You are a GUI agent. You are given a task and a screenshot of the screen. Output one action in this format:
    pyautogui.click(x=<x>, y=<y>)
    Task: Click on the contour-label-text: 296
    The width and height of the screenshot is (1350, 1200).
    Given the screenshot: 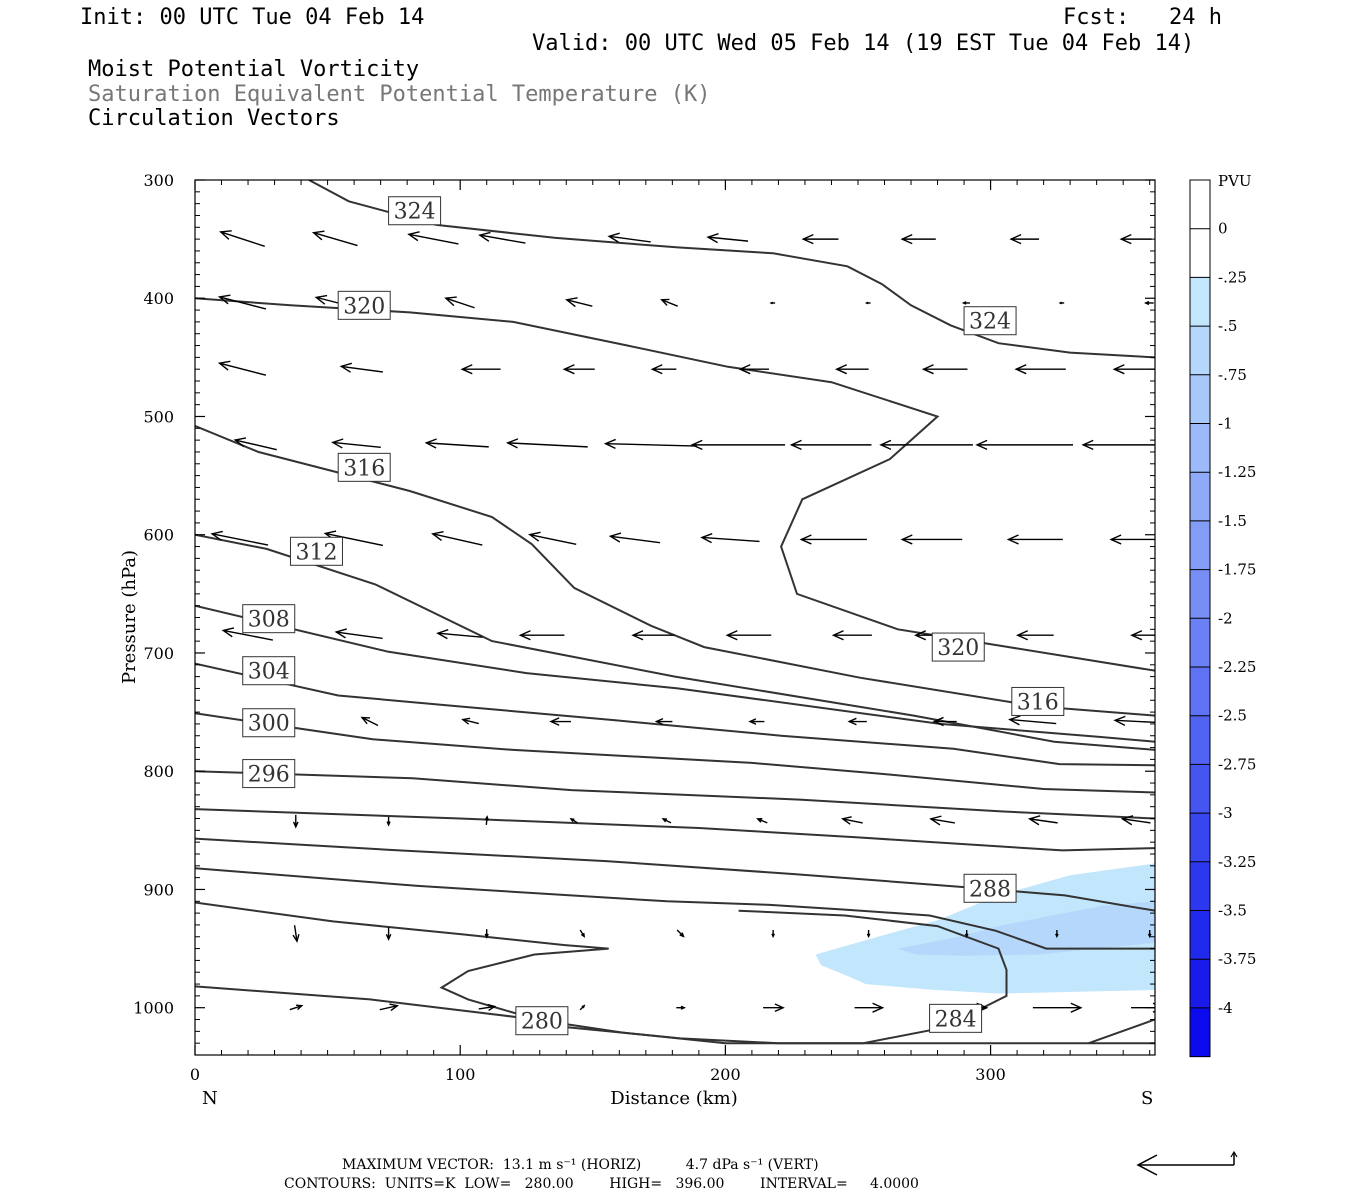 What is the action you would take?
    pyautogui.click(x=269, y=775)
    